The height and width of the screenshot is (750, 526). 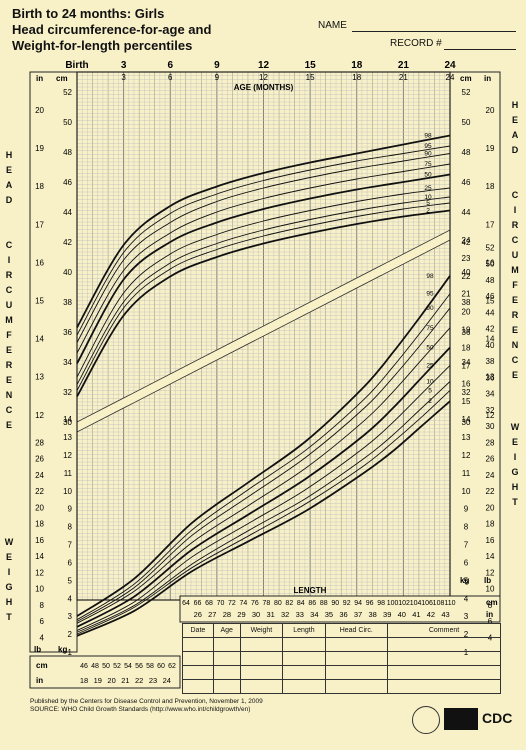 I want to click on hc-cm-right: 50, so click(x=466, y=122).